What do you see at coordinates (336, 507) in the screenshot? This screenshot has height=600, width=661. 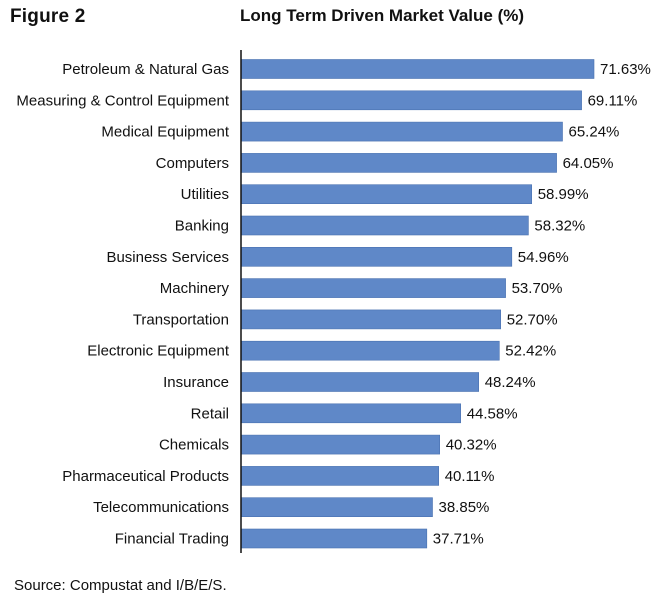 I see `bar-telecommunications` at bounding box center [336, 507].